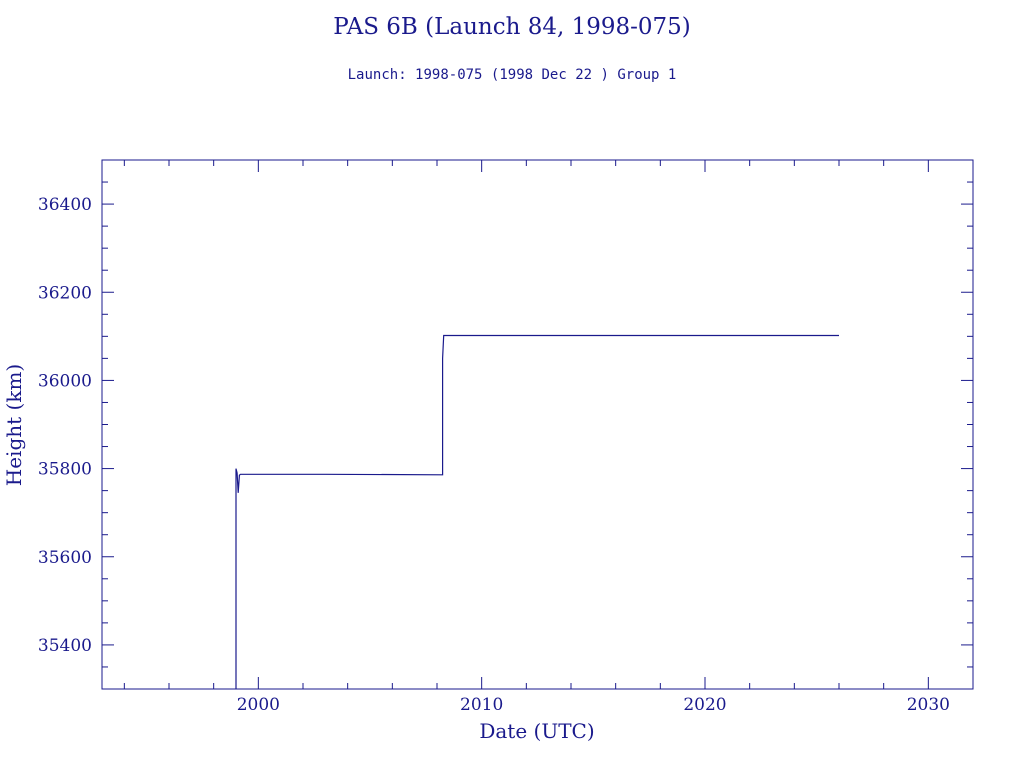  I want to click on y-tick-label: 36200, so click(65, 293).